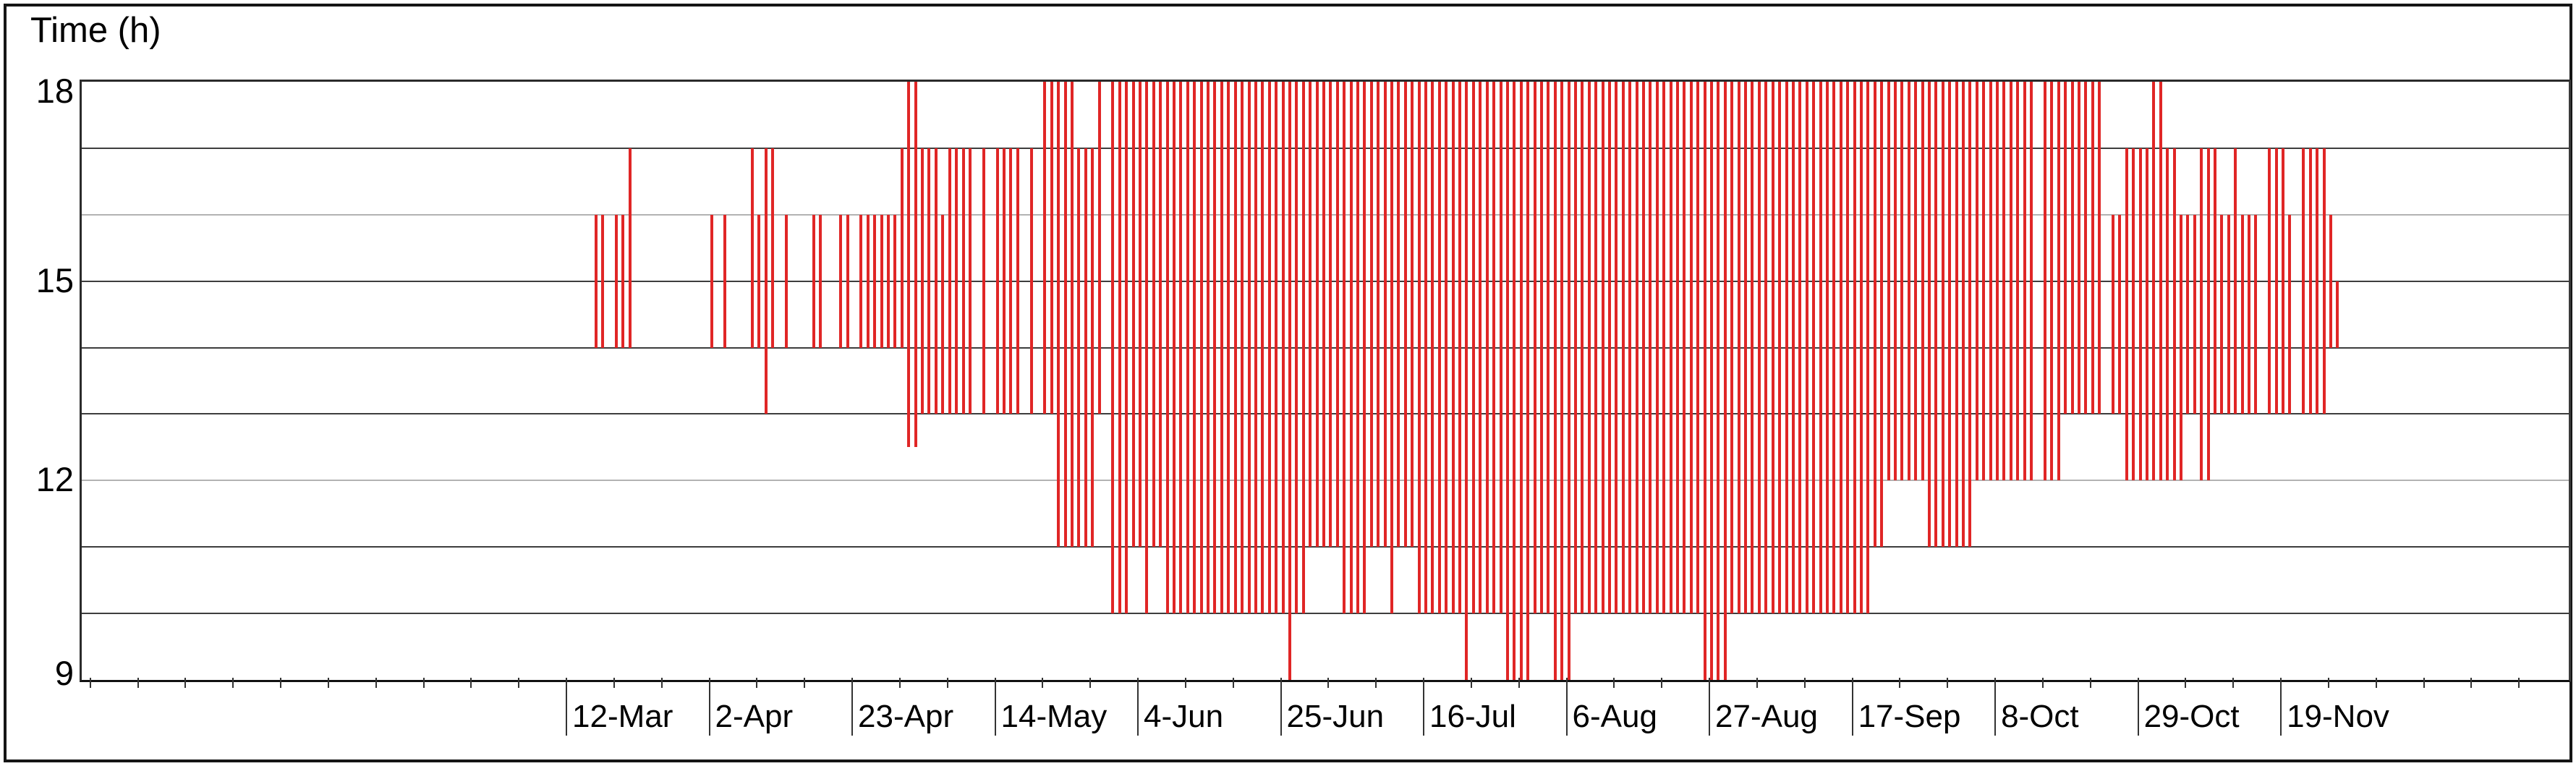 The image size is (2576, 766). I want to click on x-major-tick-27-Aug, so click(1710, 707).